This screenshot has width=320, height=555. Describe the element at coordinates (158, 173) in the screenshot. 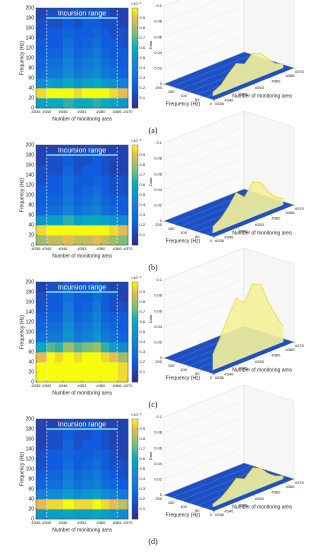

I see `z-tick-label: 0.06` at that location.